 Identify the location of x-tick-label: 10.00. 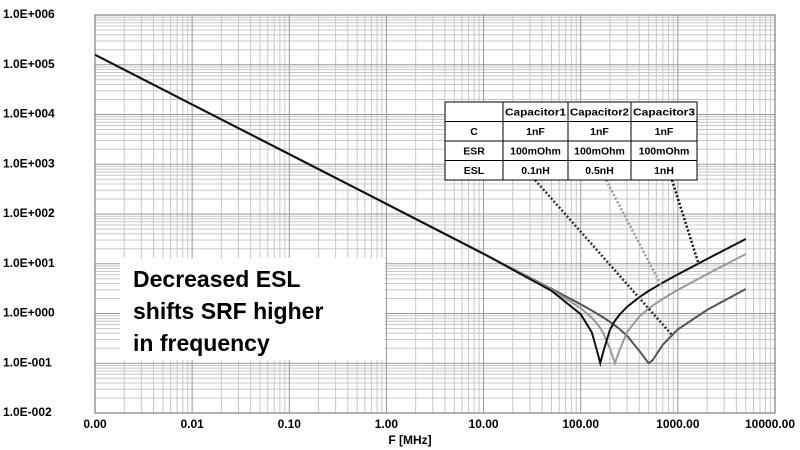
(484, 424).